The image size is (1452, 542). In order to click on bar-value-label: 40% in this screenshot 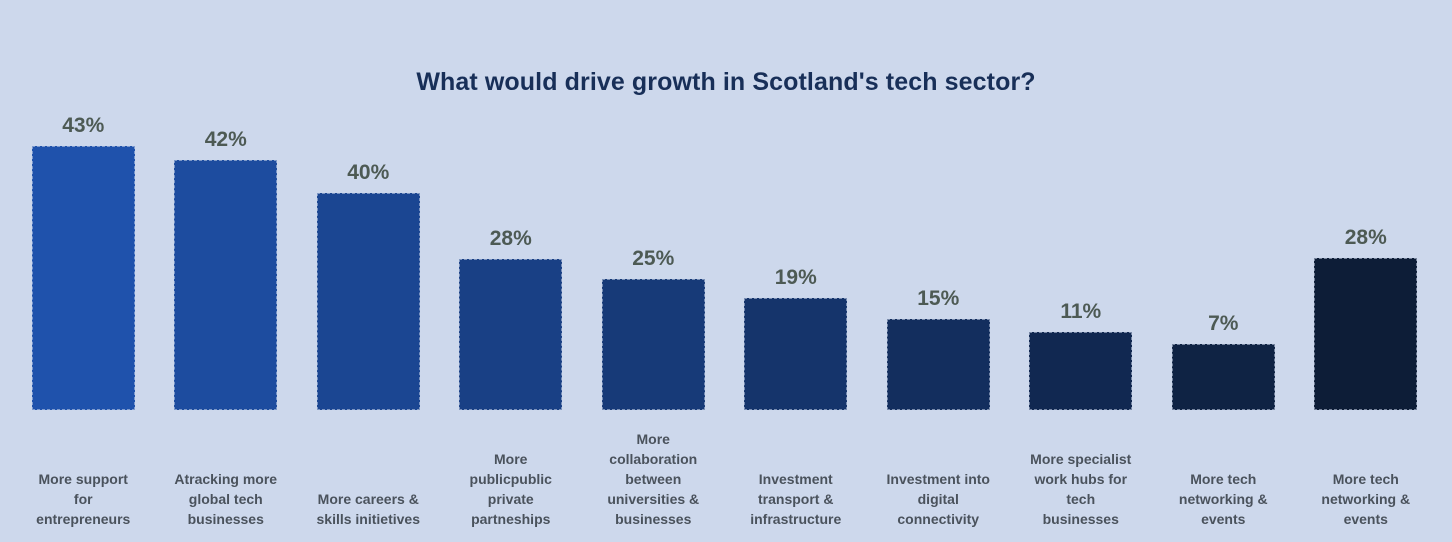, I will do `click(368, 172)`.